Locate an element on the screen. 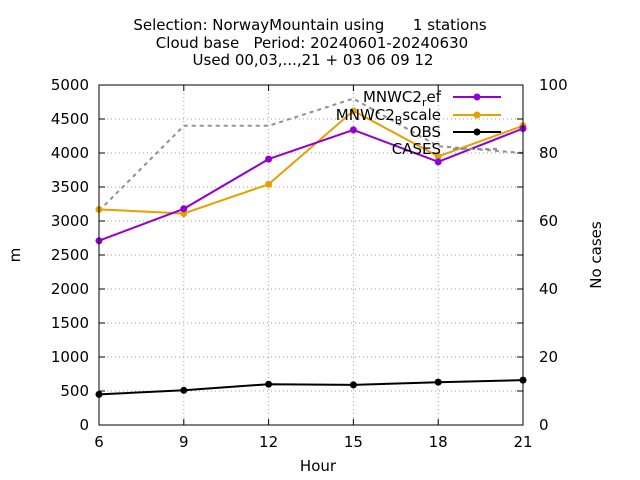 The height and width of the screenshot is (480, 640). legend-name: OBS is located at coordinates (425, 132).